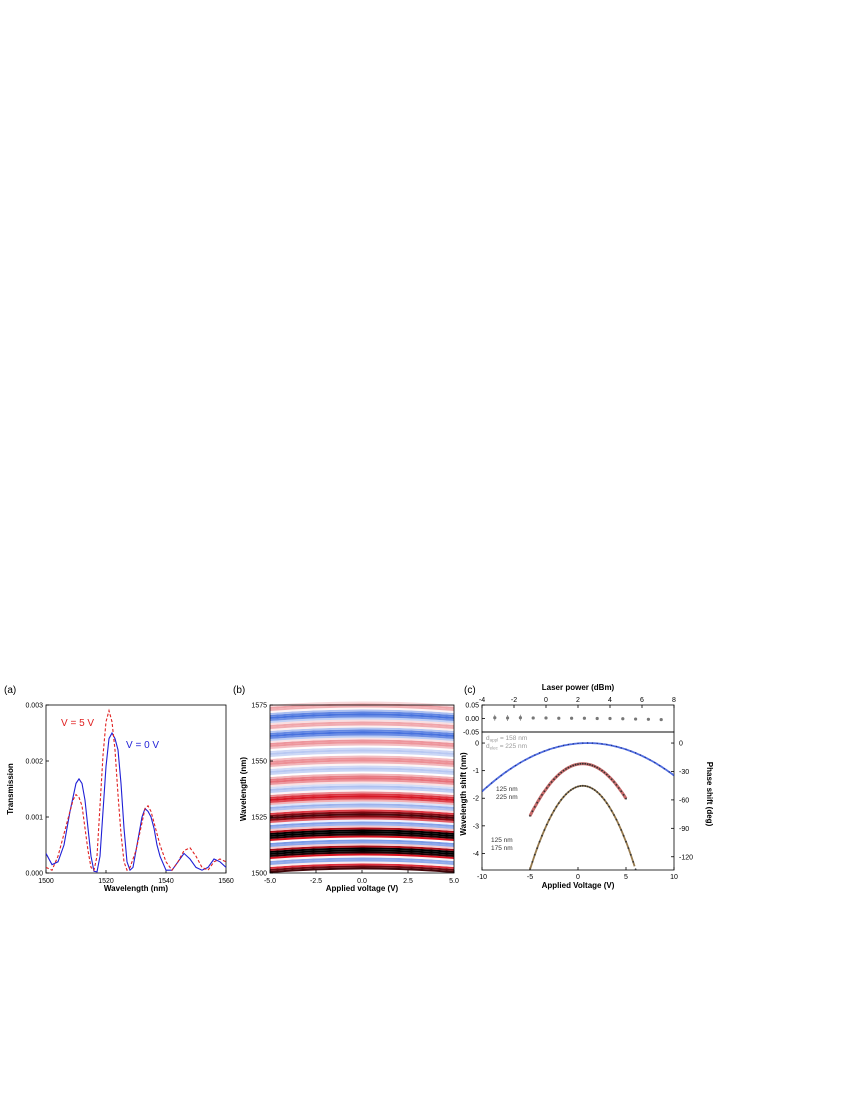  Describe the element at coordinates (530, 877) in the screenshot. I see `x-tick-label: -5` at that location.